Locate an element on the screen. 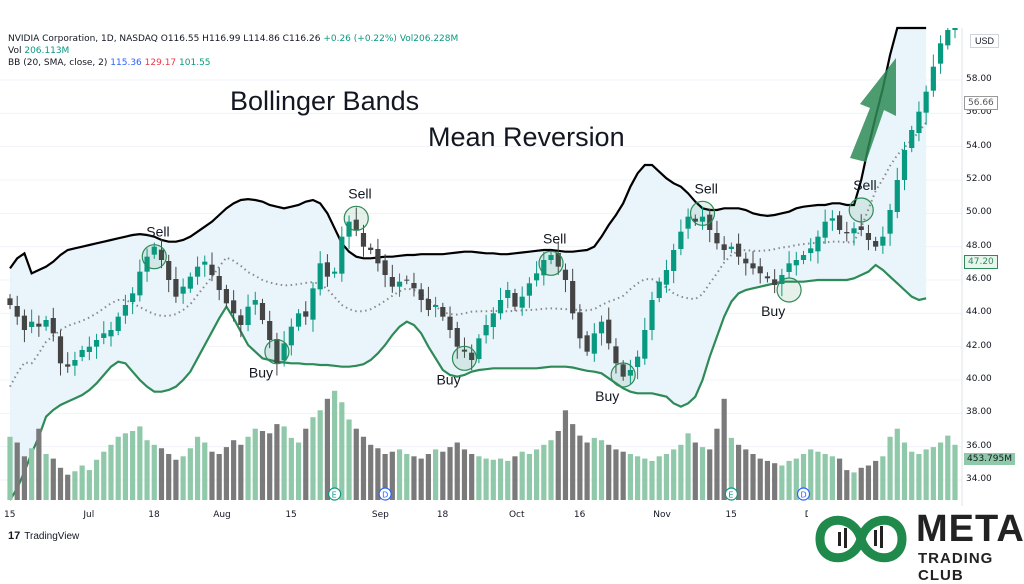 The height and width of the screenshot is (584, 1024). price-tick-label: 34.00 is located at coordinates (979, 479).